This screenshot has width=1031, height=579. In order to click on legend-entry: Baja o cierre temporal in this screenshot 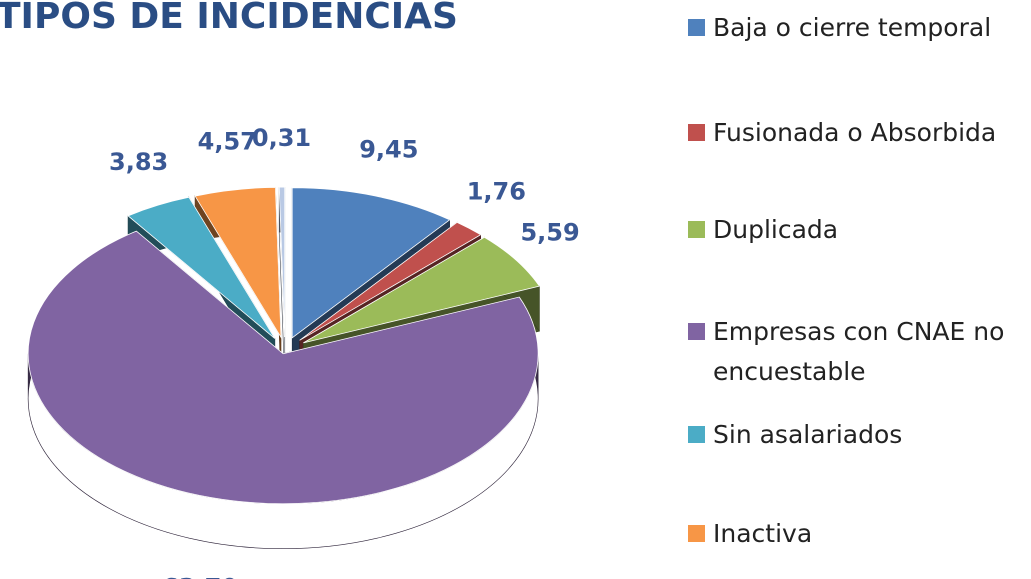, I will do `click(858, 28)`.